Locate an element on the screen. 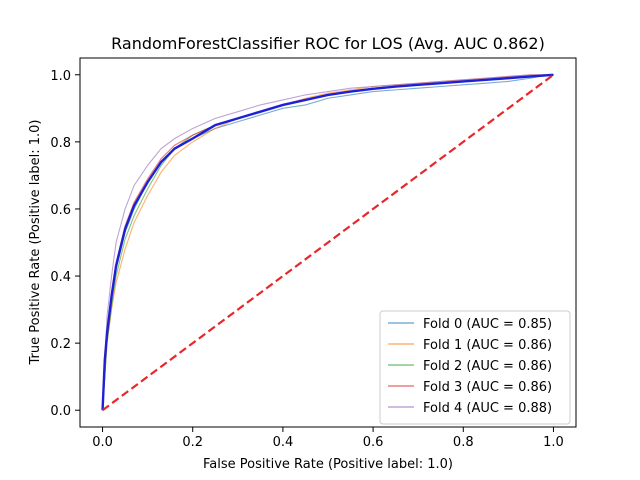 This screenshot has width=640, height=480. x-tick-label: 0.2 is located at coordinates (192, 442).